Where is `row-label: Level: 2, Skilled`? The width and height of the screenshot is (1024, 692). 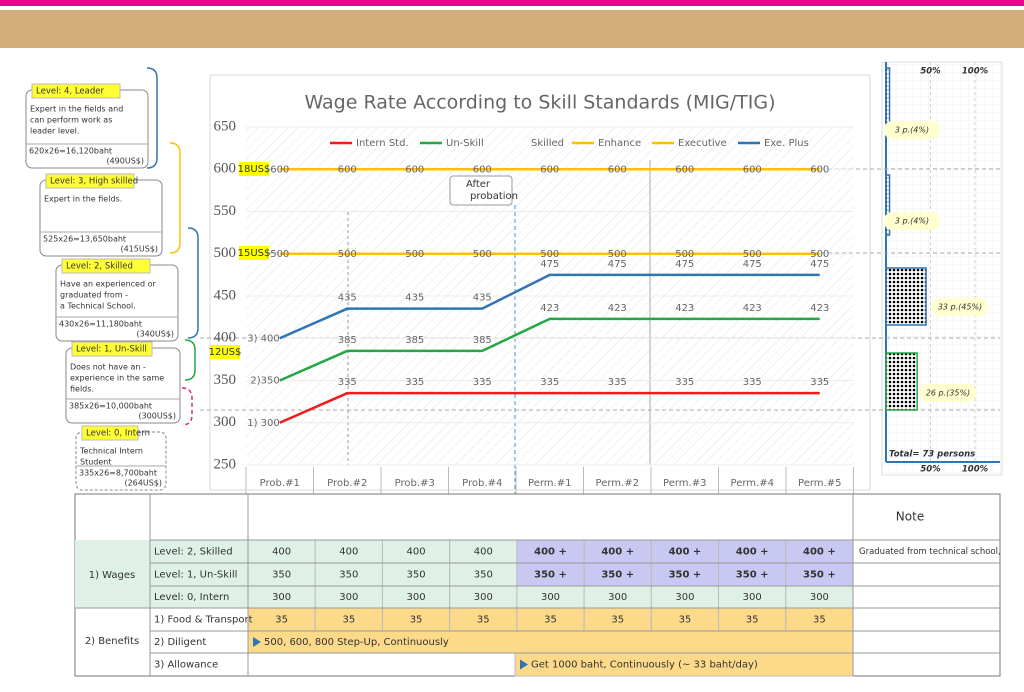
row-label: Level: 2, Skilled is located at coordinates (193, 552).